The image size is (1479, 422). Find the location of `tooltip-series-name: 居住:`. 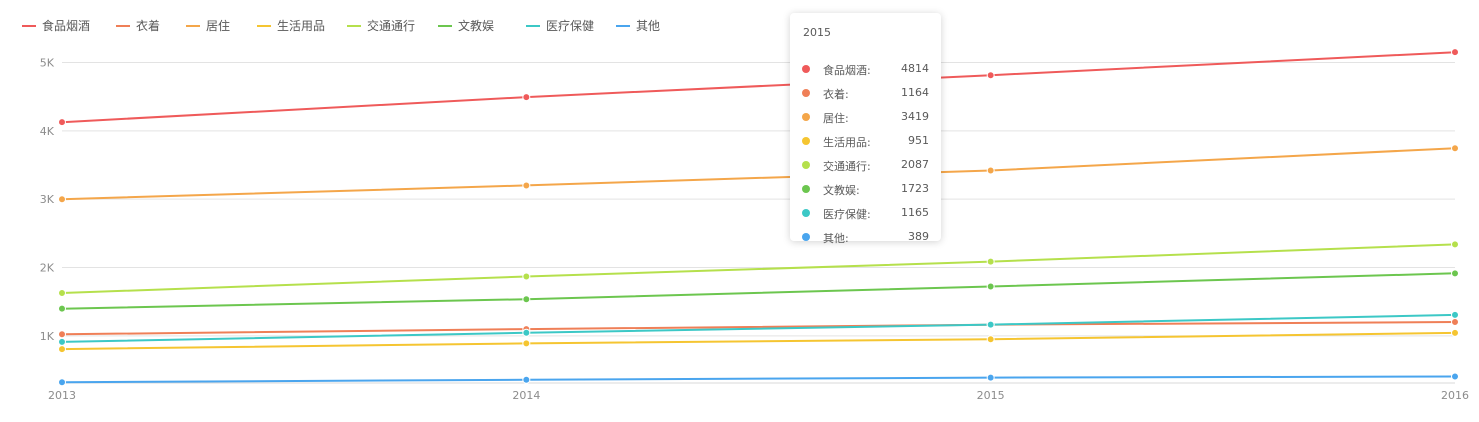

tooltip-series-name: 居住: is located at coordinates (836, 118).